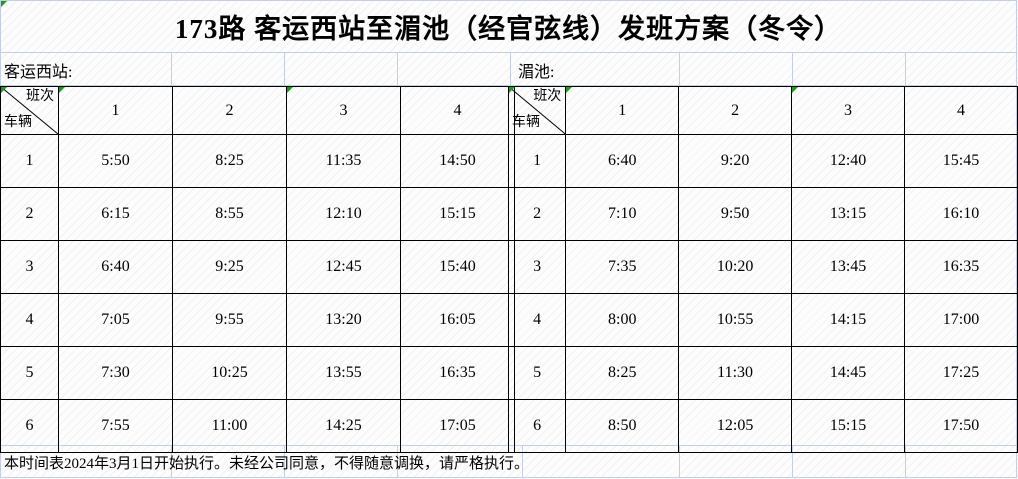 The height and width of the screenshot is (479, 1018). Describe the element at coordinates (29, 214) in the screenshot. I see `vehicle-cell: 2` at that location.